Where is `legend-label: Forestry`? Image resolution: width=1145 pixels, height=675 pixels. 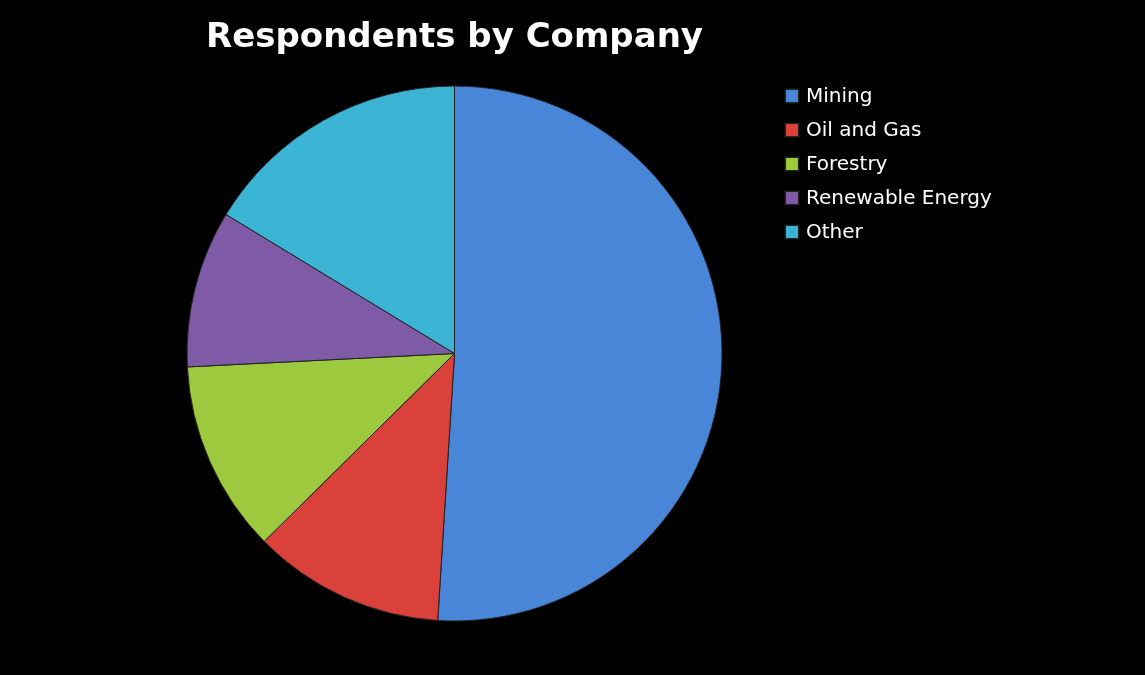 legend-label: Forestry is located at coordinates (847, 163).